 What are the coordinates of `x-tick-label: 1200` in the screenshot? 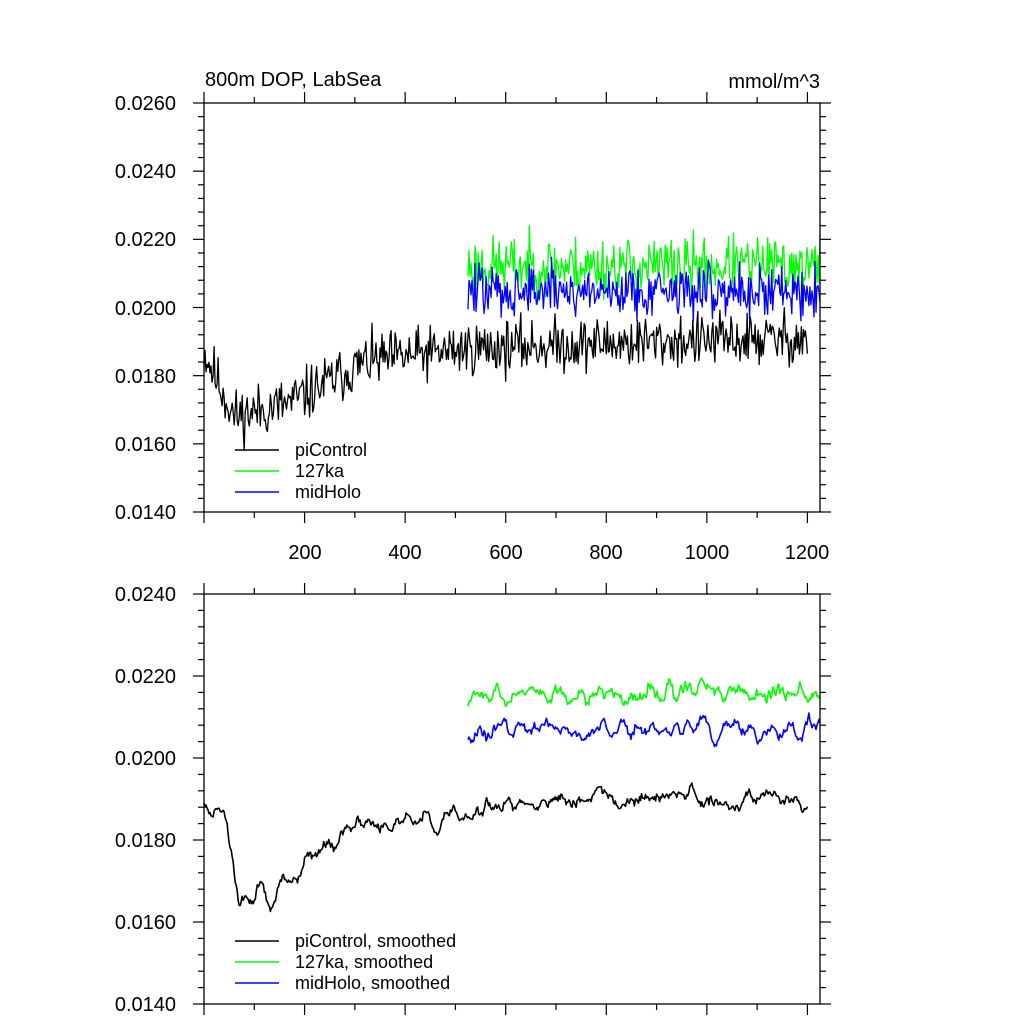 It's located at (807, 553).